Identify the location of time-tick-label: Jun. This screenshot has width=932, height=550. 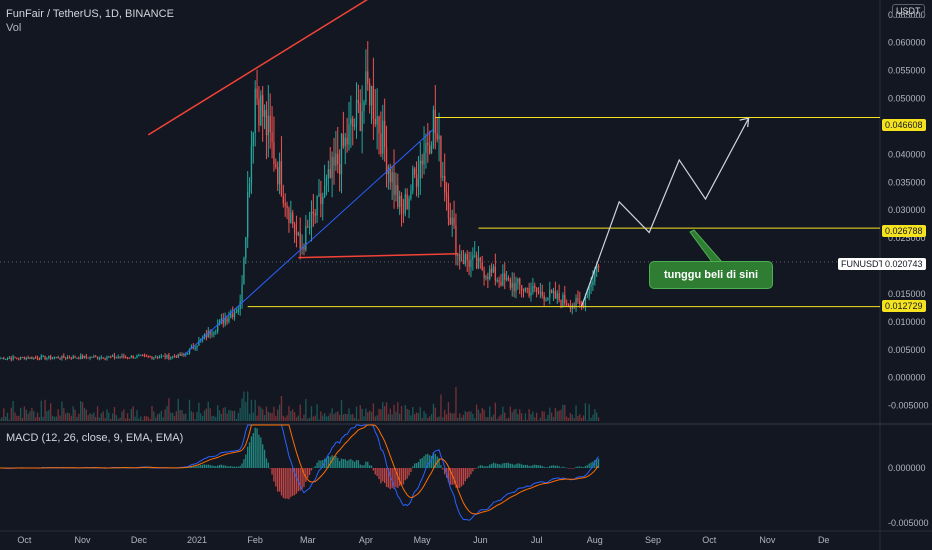
(480, 540).